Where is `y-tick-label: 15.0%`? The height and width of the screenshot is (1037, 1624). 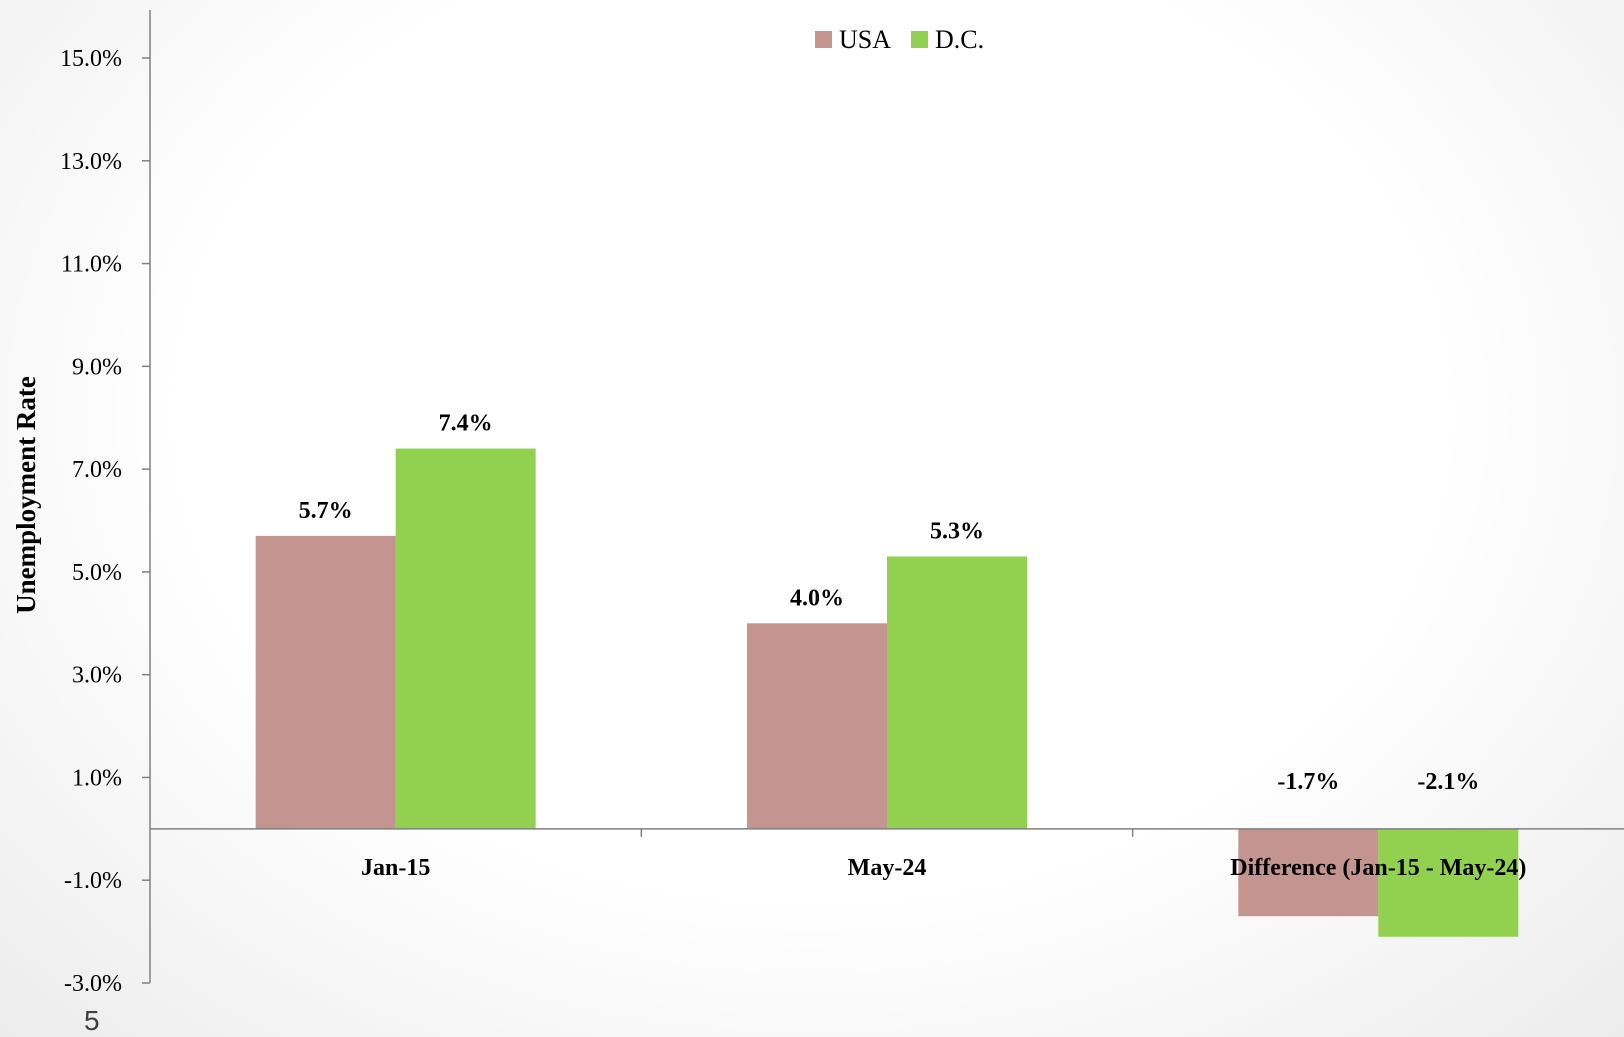 y-tick-label: 15.0% is located at coordinates (91, 59).